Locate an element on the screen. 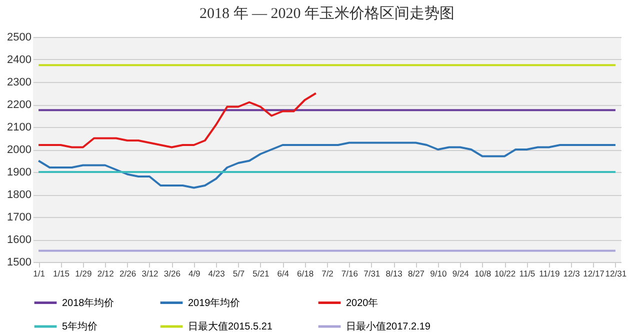 The image size is (640, 336). x-tick-label: 8/13 is located at coordinates (394, 273).